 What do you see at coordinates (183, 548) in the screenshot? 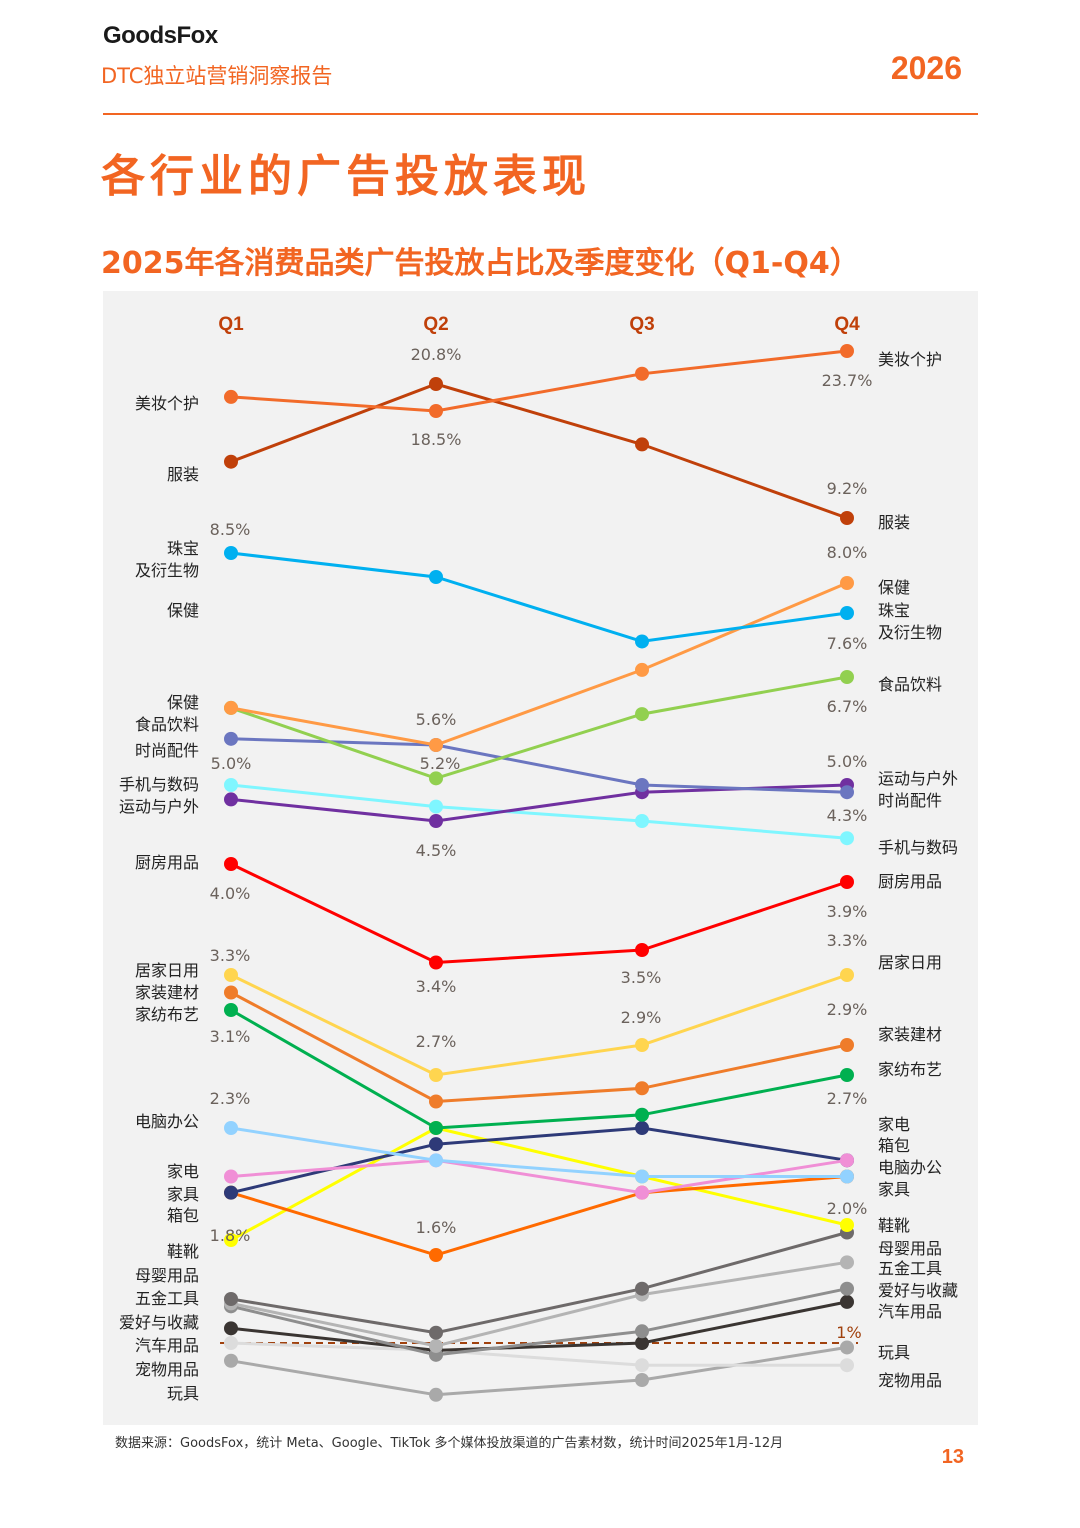
I see `left-category-label: 珠宝` at bounding box center [183, 548].